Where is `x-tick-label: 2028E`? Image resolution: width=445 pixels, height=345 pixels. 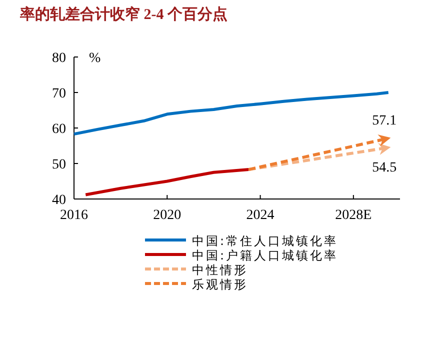
x-tick-label: 2028E is located at coordinates (353, 215).